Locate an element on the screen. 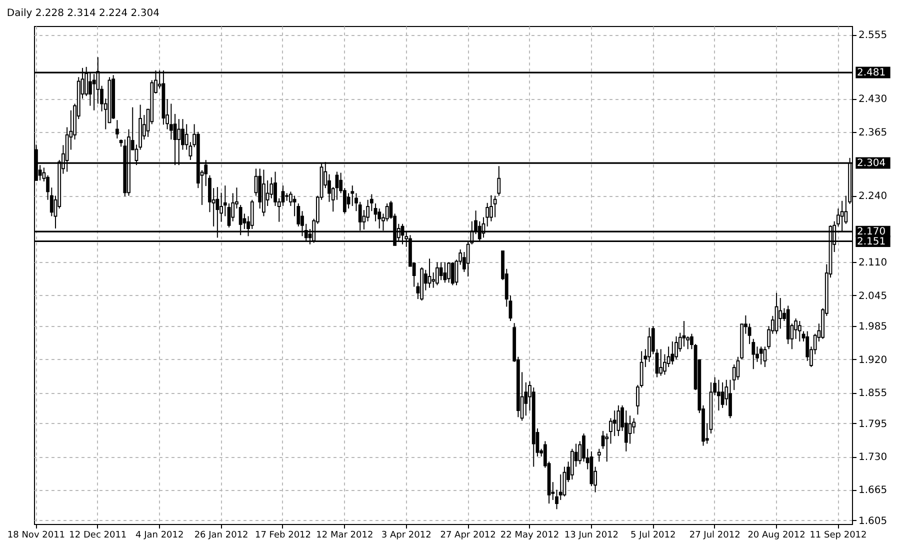  x-tick-label: 17 Feb 2012 is located at coordinates (282, 535).